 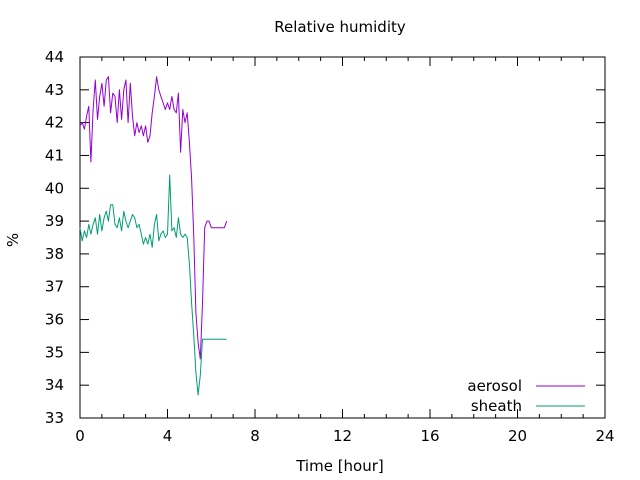 What do you see at coordinates (494, 386) in the screenshot?
I see `legend-label-aerosol: aerosol` at bounding box center [494, 386].